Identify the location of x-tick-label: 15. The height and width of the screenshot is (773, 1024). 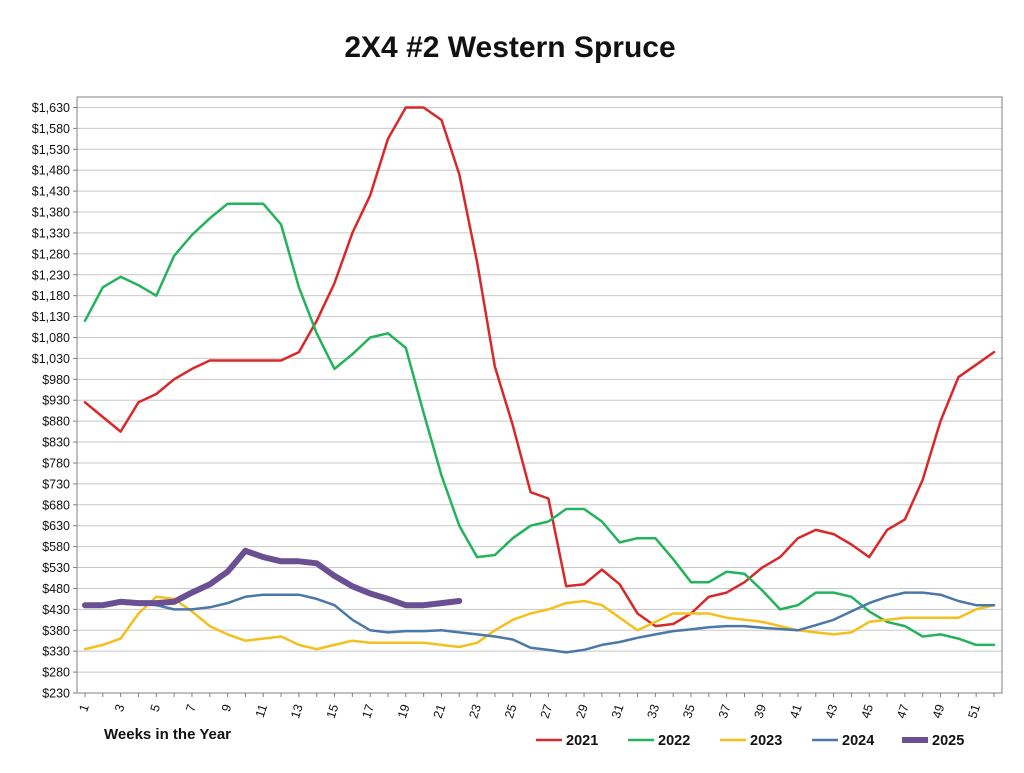
(333, 712).